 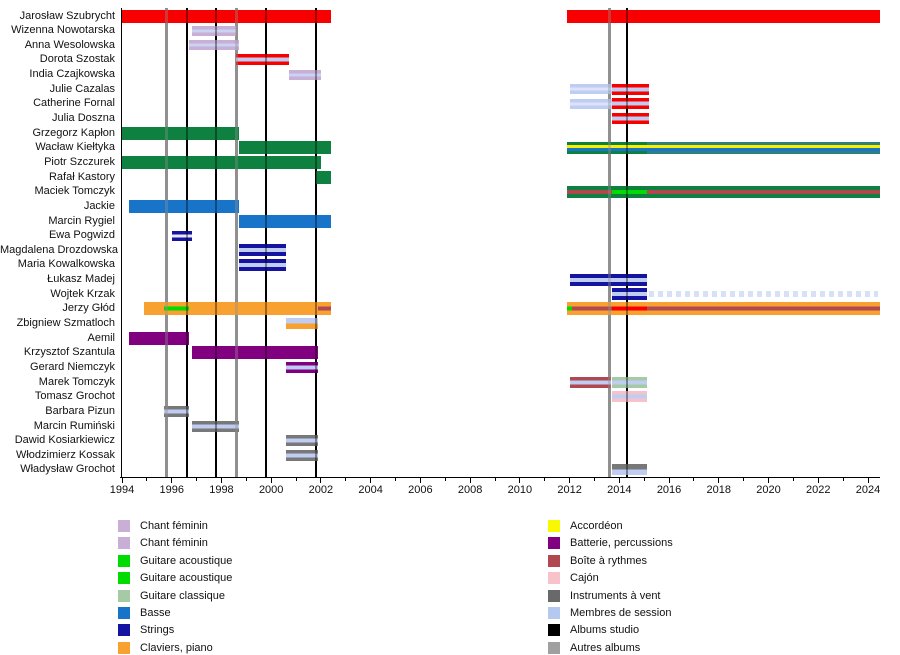 I want to click on member-name: Łukasz Madej, so click(x=81, y=279).